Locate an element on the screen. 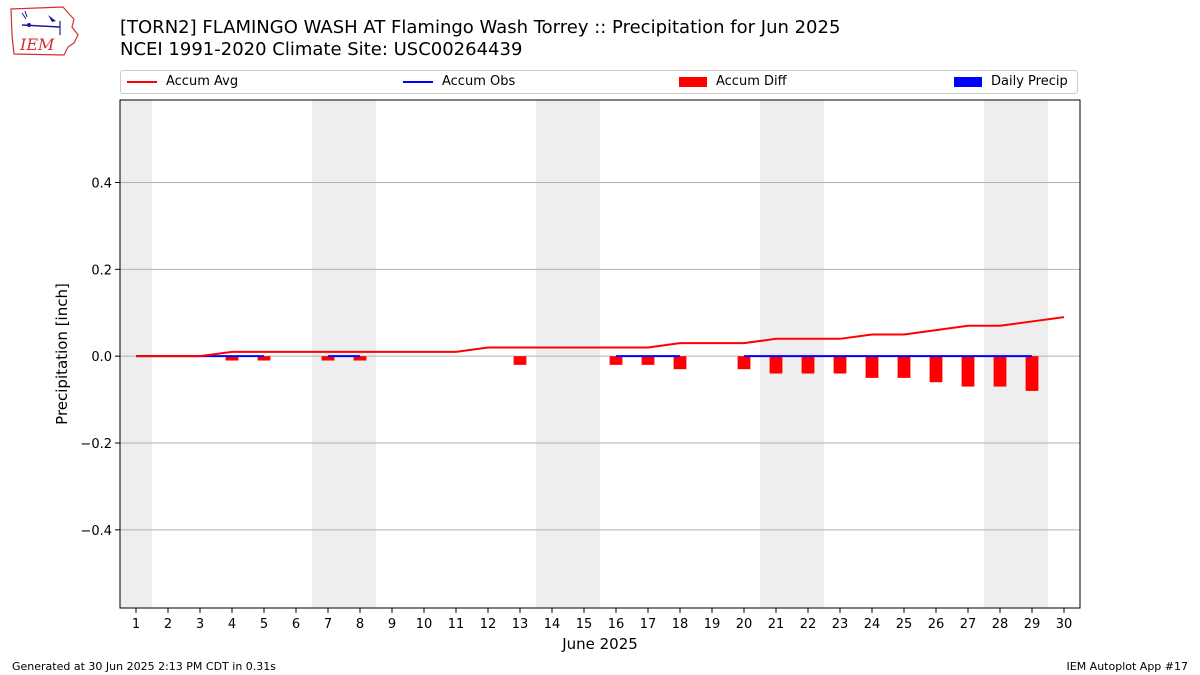  y-tick-label-0: −0.4 is located at coordinates (96, 531).